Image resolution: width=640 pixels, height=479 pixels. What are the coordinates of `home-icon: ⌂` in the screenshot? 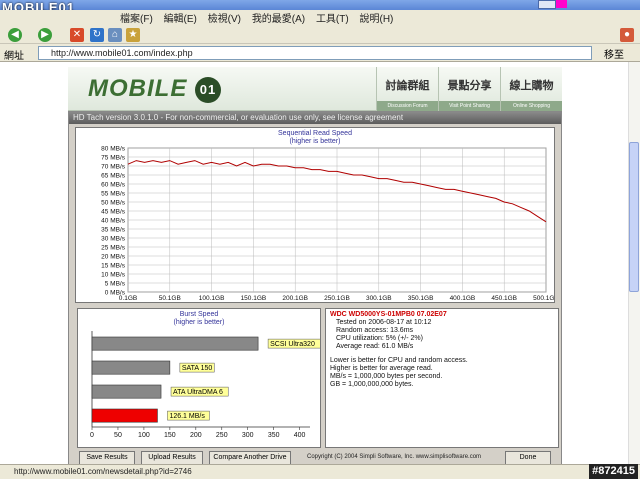 It's located at (115, 35).